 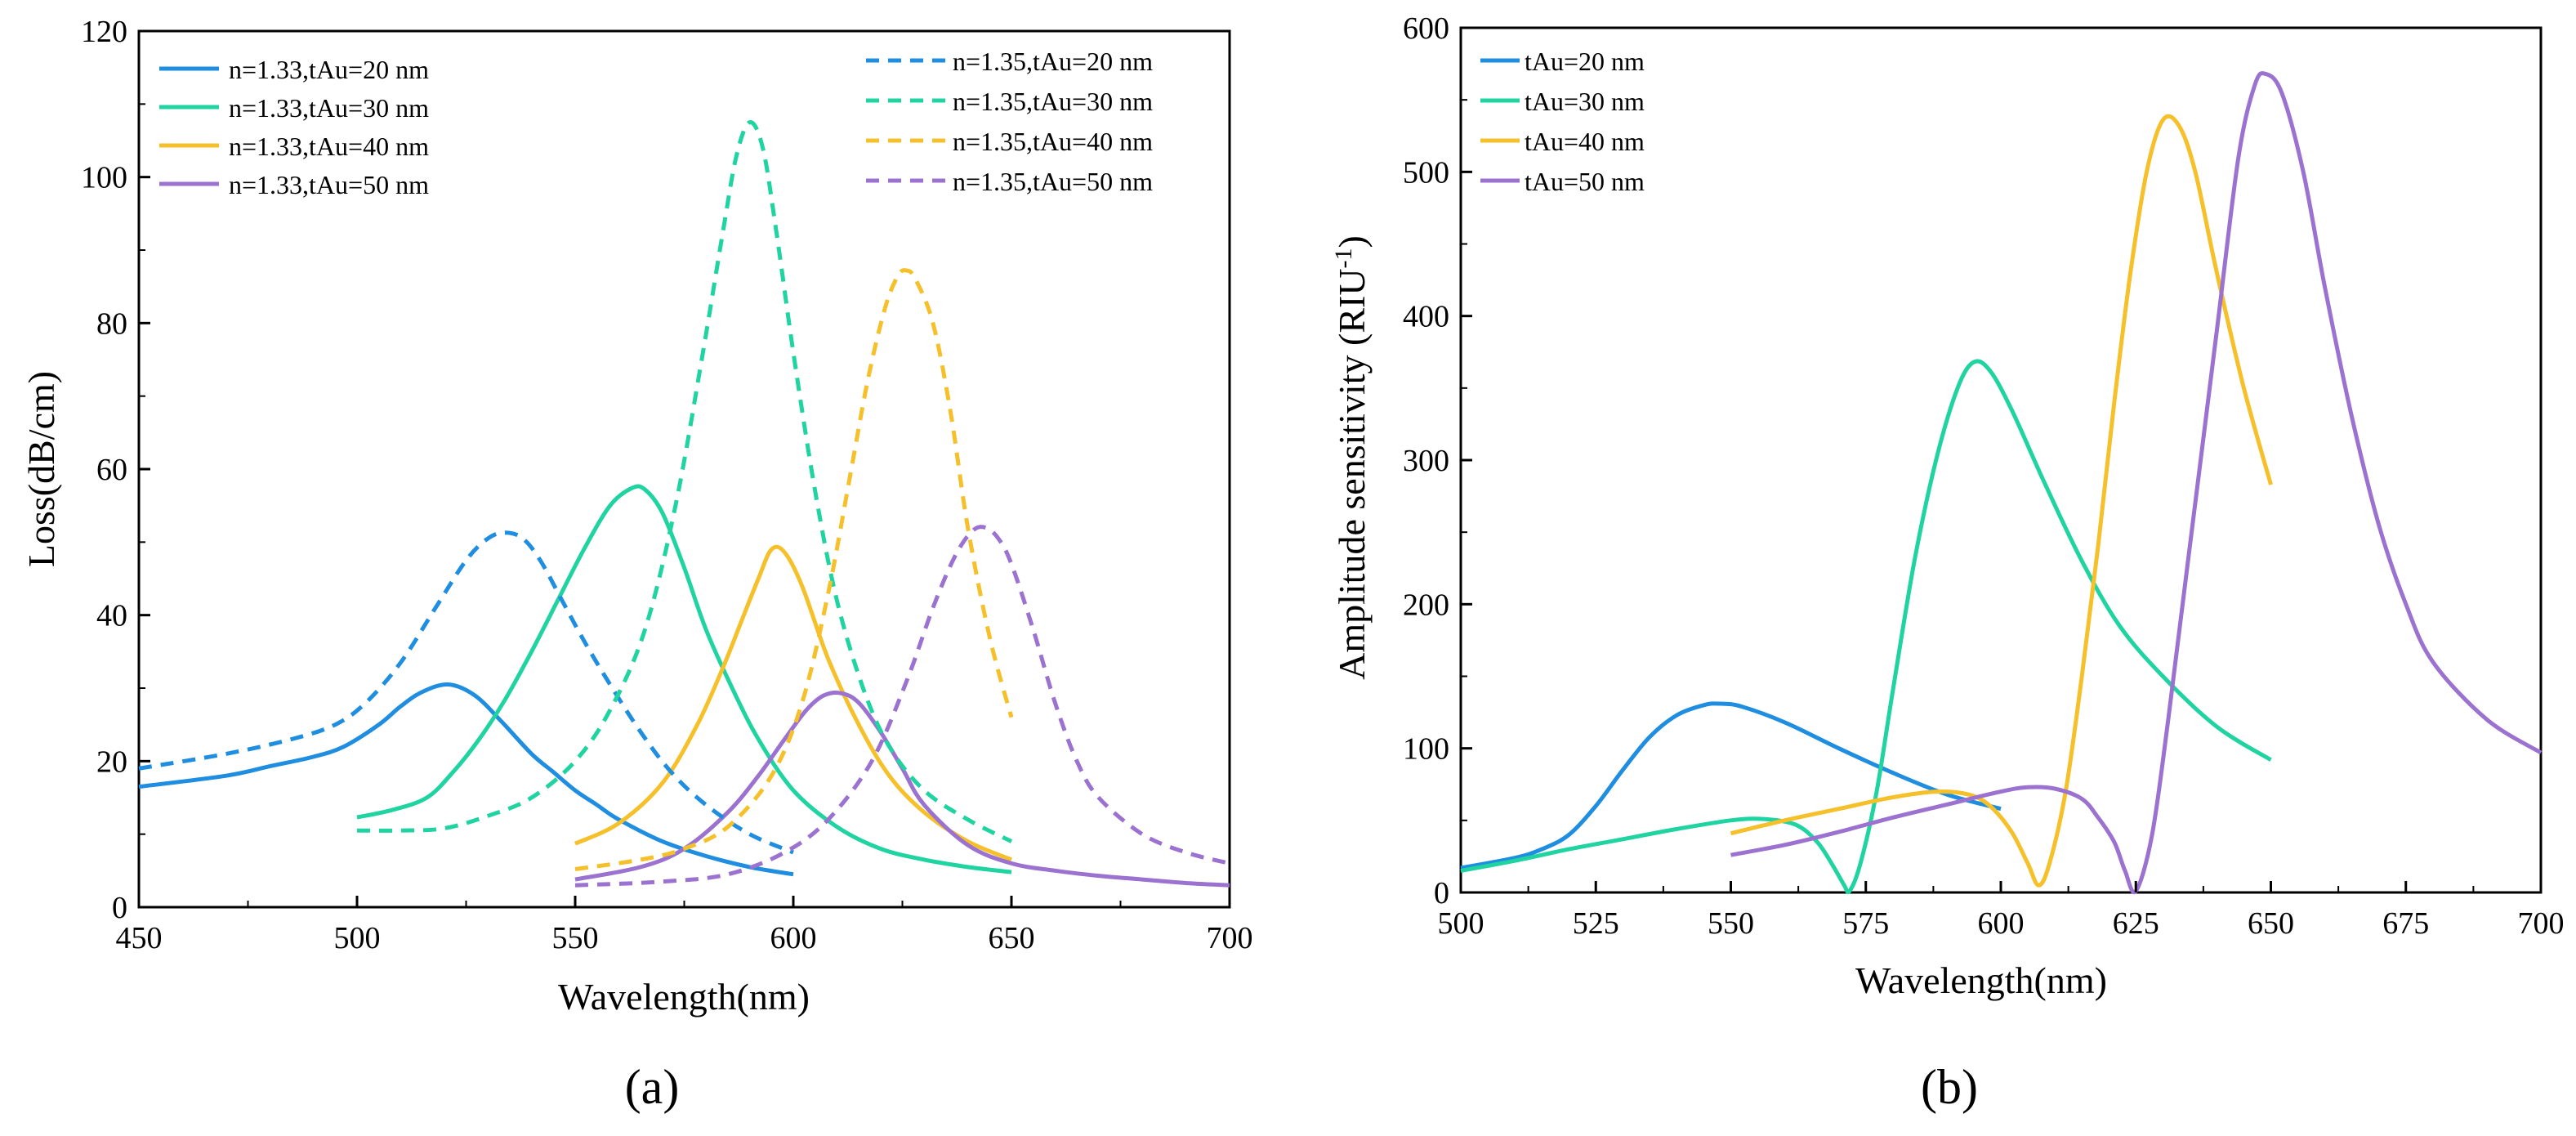 I want to click on legend-a-label-3: n=1.33,tAu=40 nm, so click(x=329, y=146).